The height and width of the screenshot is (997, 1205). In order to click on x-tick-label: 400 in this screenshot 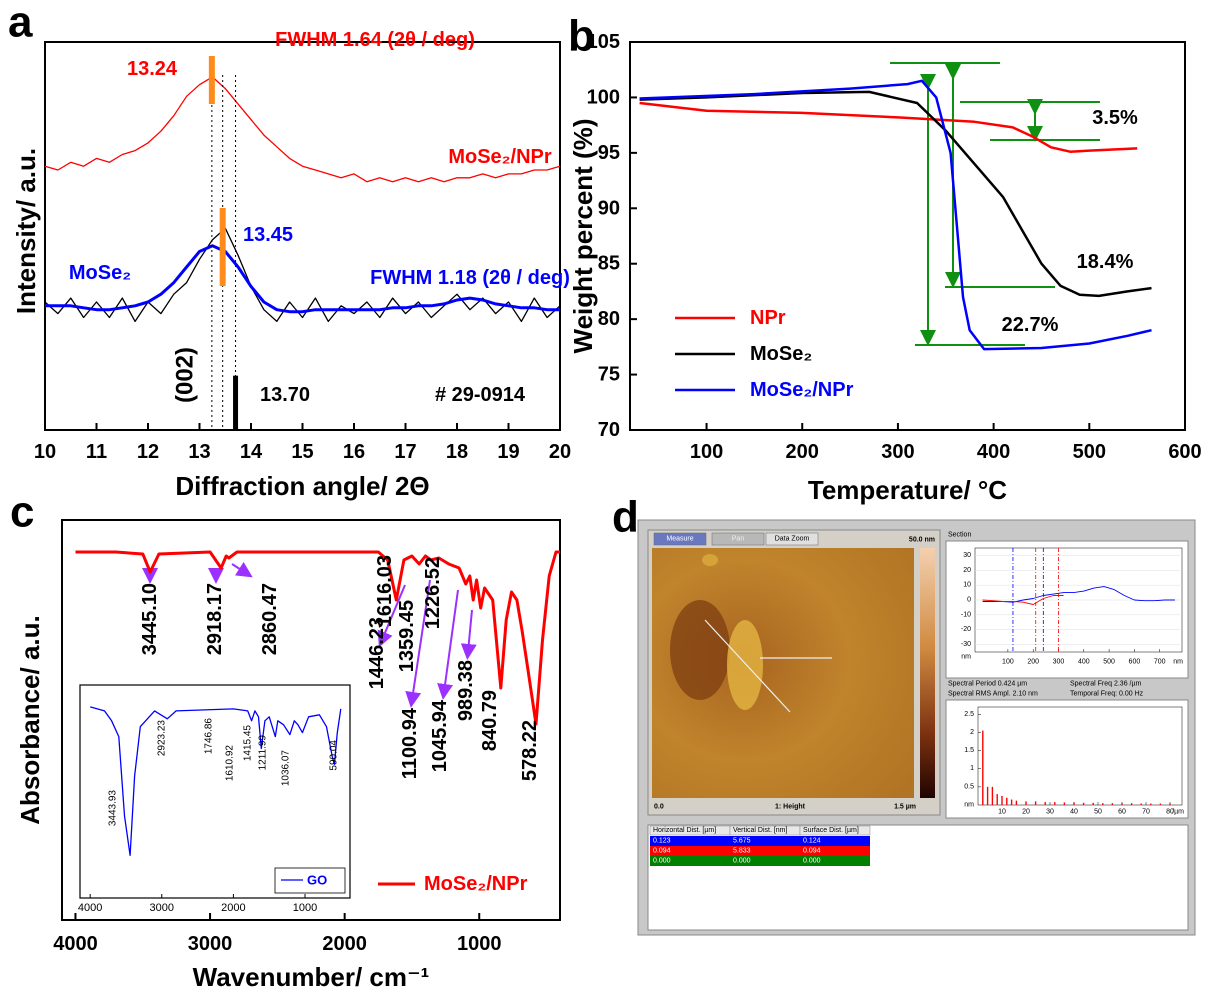, I will do `click(1084, 662)`.